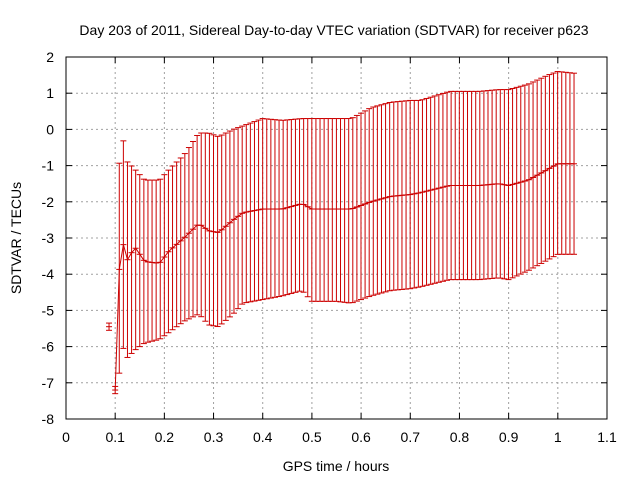 The image size is (640, 485). I want to click on x-tick-label: 0.5, so click(312, 437).